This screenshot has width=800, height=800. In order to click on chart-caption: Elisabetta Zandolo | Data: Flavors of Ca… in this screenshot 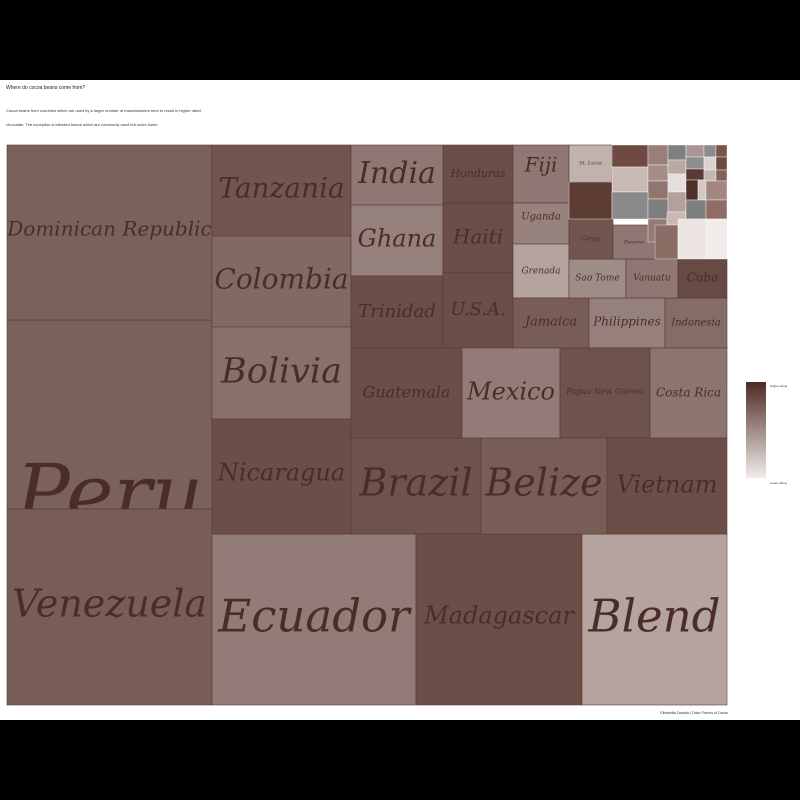, I will do `click(694, 713)`.